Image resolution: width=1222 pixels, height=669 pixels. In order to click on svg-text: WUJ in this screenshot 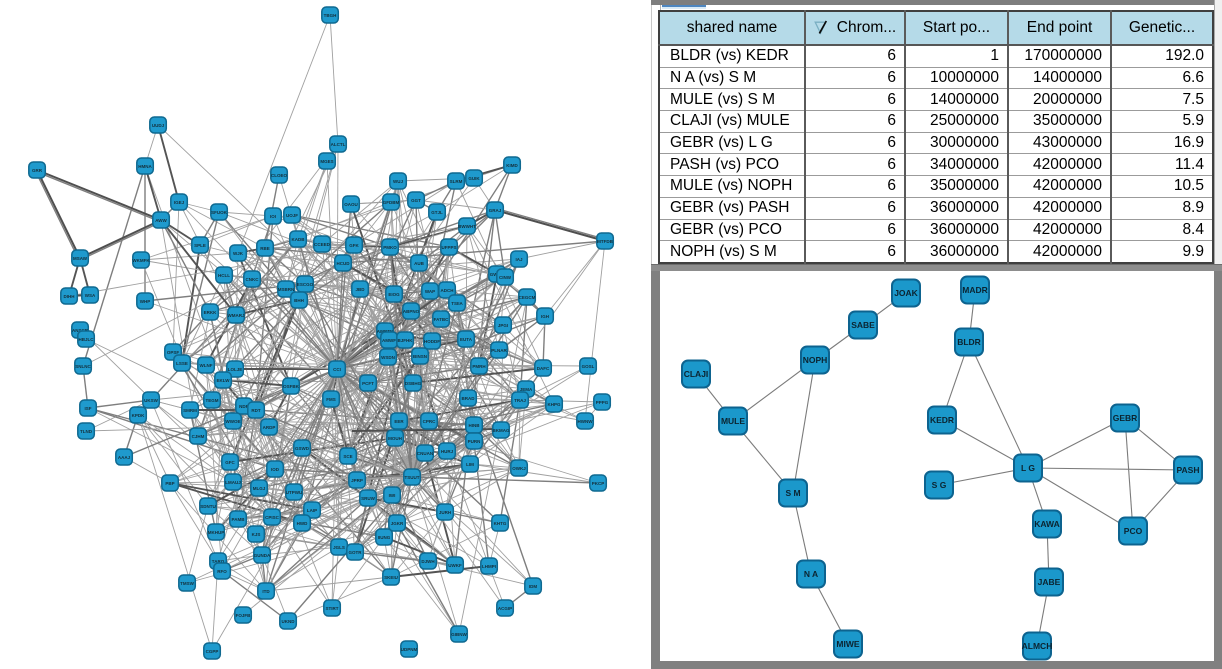, I will do `click(398, 181)`.